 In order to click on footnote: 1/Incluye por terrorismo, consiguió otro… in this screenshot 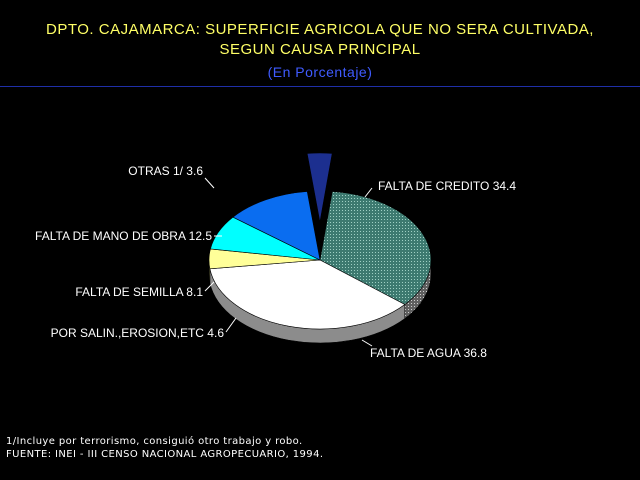, I will do `click(154, 441)`.